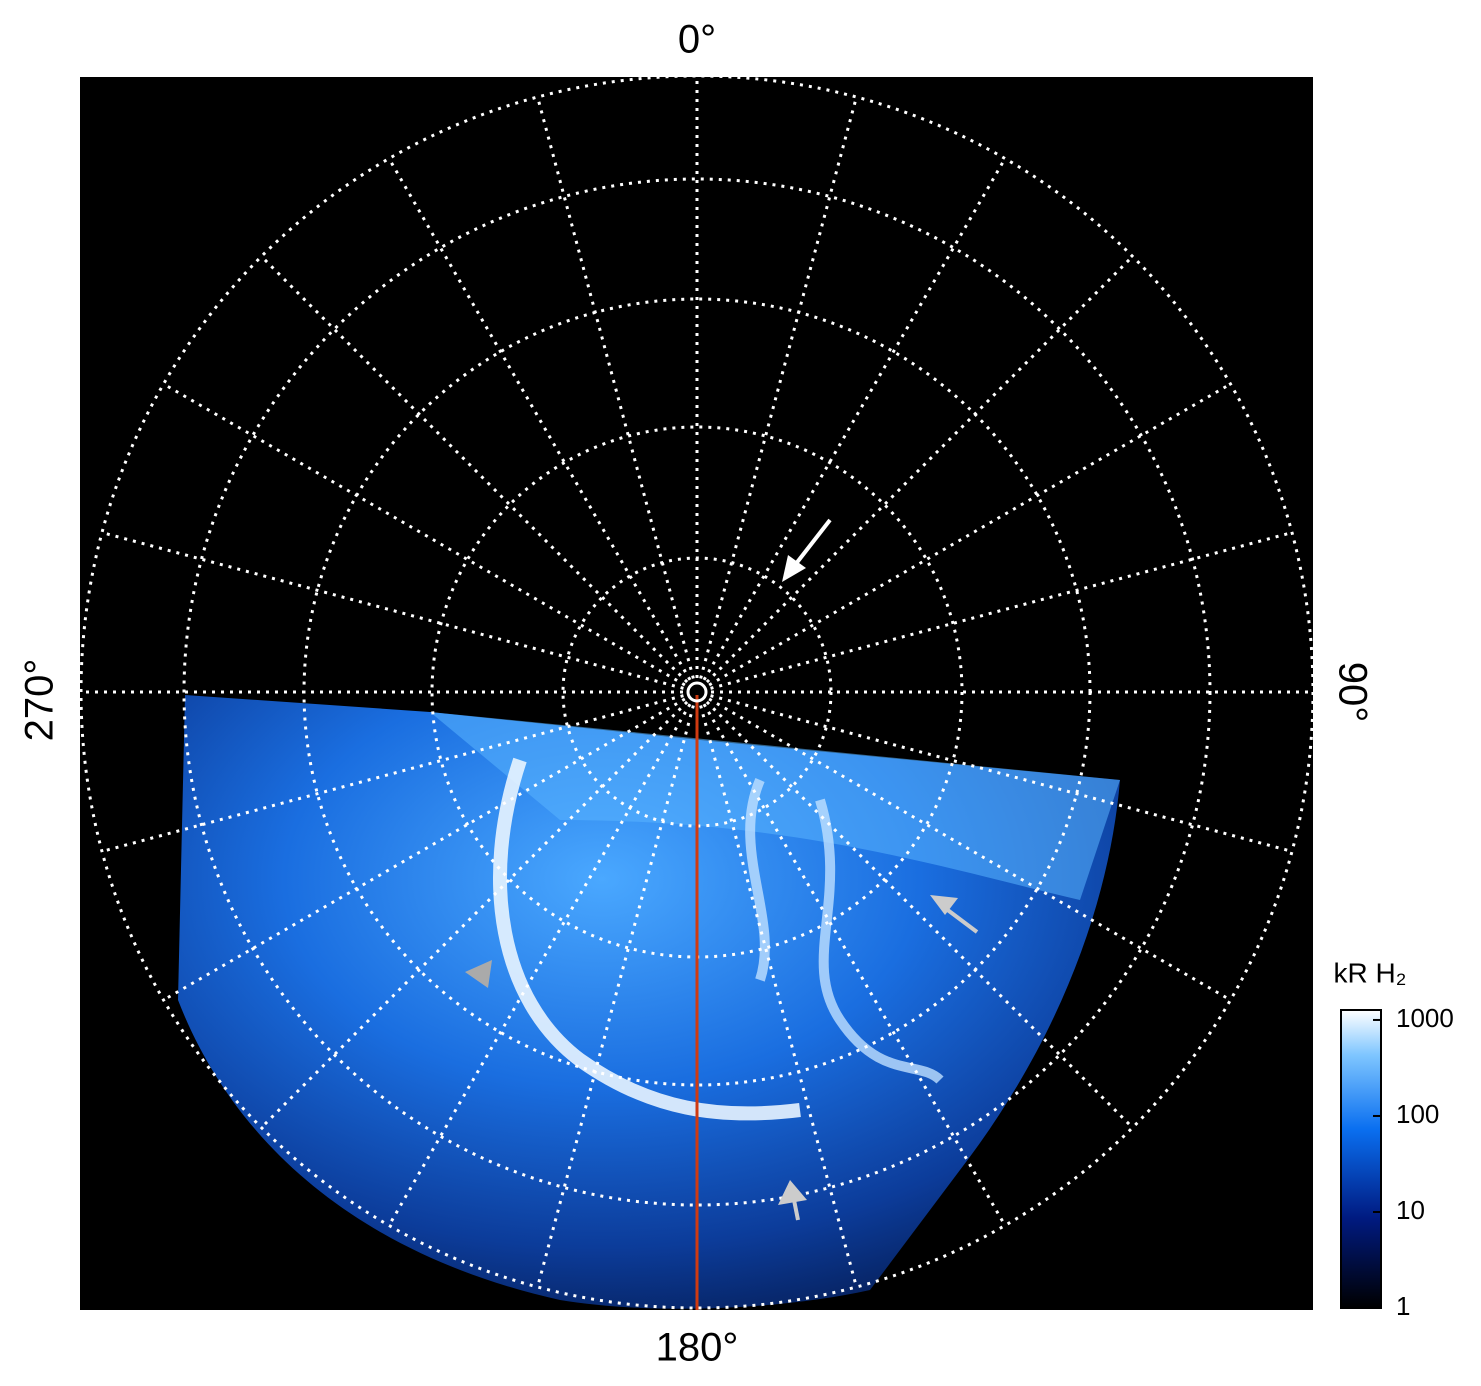  Describe the element at coordinates (40, 700) in the screenshot. I see `angle-label-left: 270°` at that location.